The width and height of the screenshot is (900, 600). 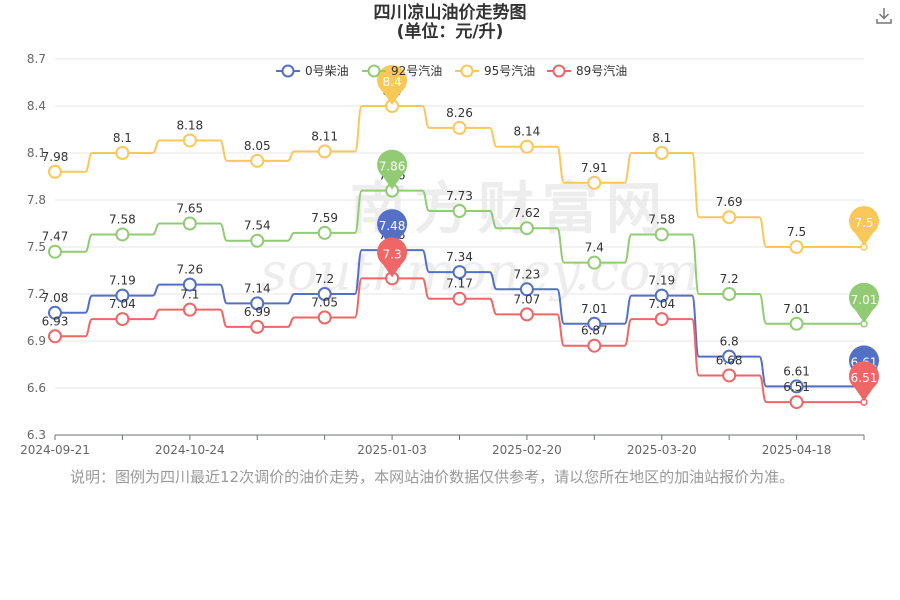 What do you see at coordinates (594, 168) in the screenshot?
I see `data-label: 7.91` at bounding box center [594, 168].